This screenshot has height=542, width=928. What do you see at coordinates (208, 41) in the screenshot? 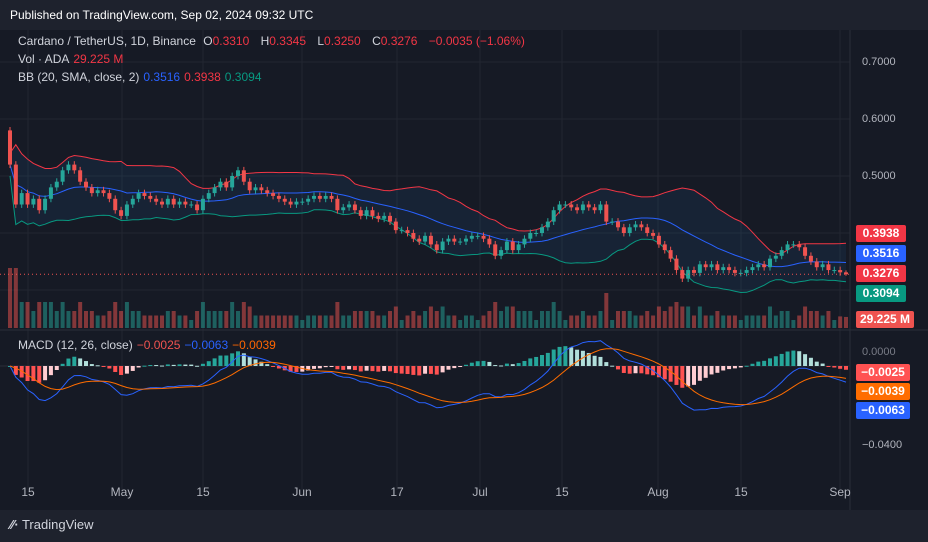
I see `o-label: O` at bounding box center [208, 41].